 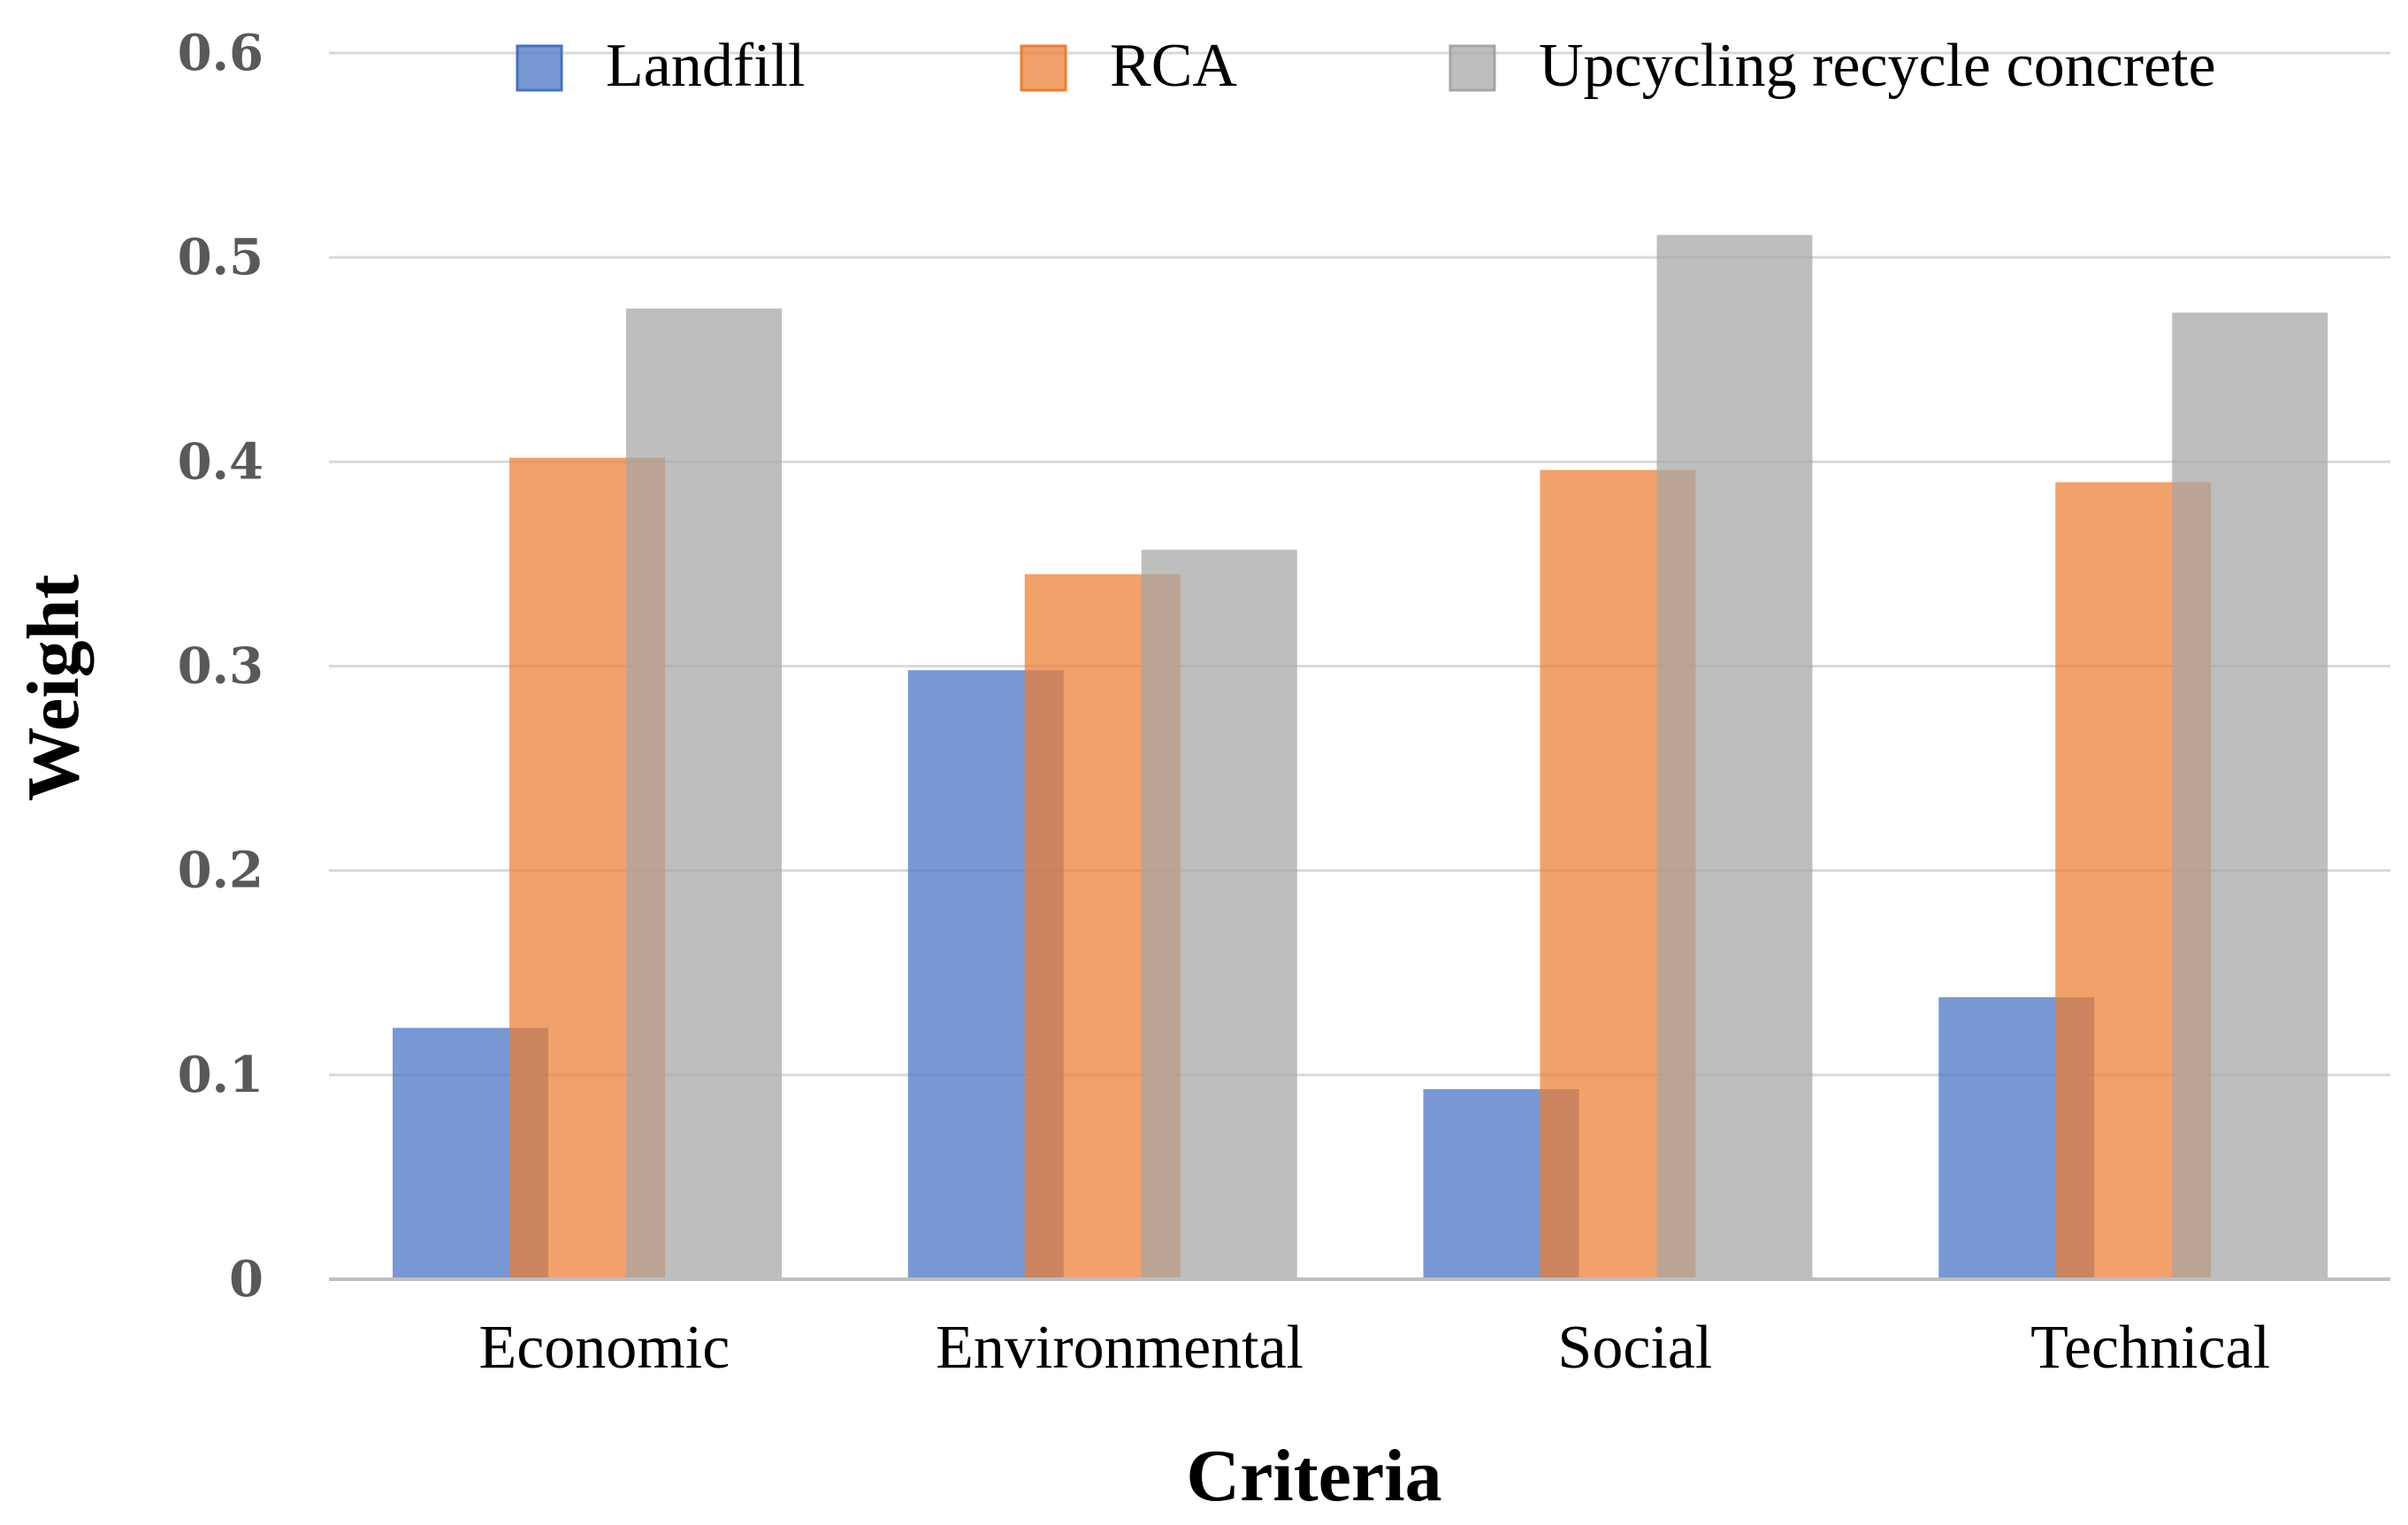 What do you see at coordinates (1173, 66) in the screenshot?
I see `legend-label: RCA` at bounding box center [1173, 66].